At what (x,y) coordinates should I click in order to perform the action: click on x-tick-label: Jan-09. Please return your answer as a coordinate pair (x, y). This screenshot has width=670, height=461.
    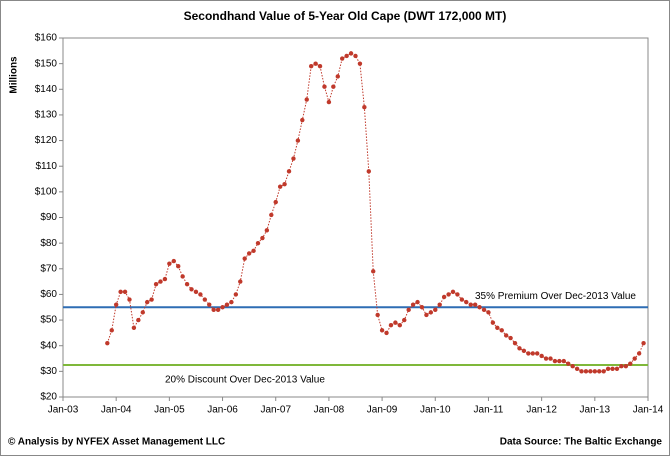
    Looking at the image, I should click on (382, 410).